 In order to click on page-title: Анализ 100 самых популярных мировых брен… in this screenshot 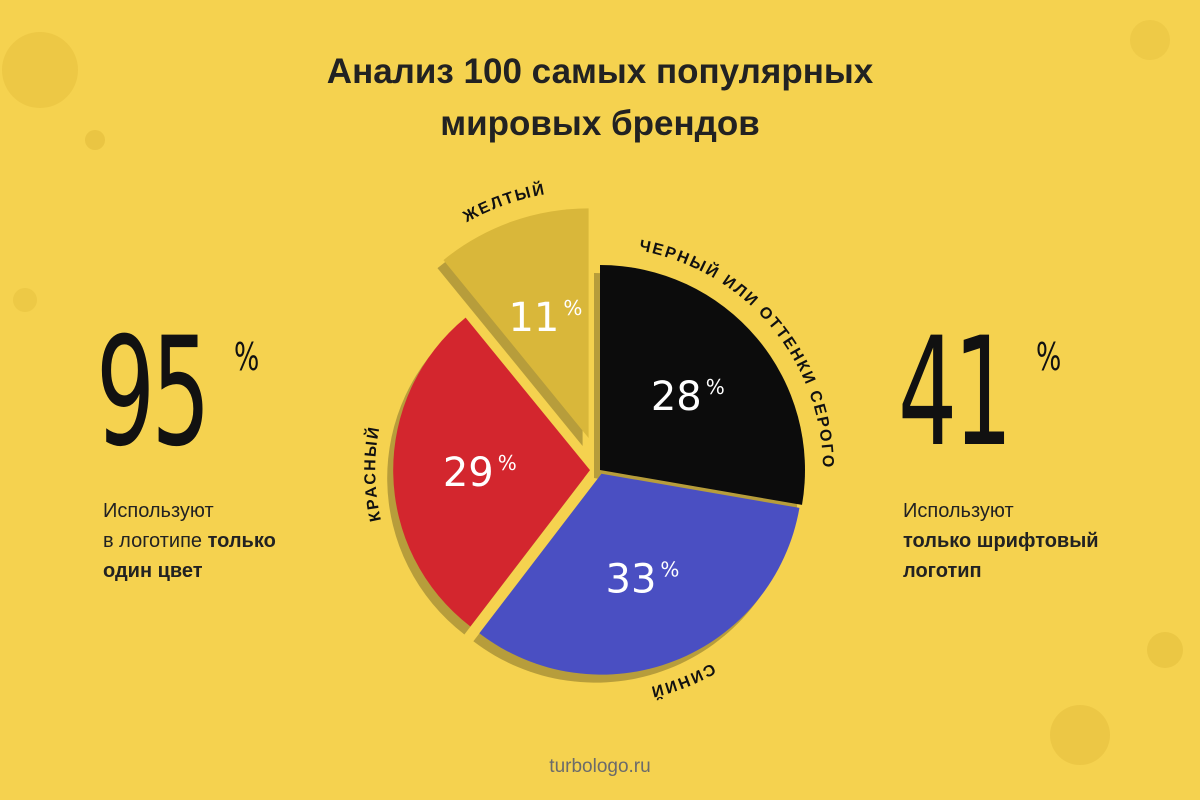, I will do `click(600, 98)`.